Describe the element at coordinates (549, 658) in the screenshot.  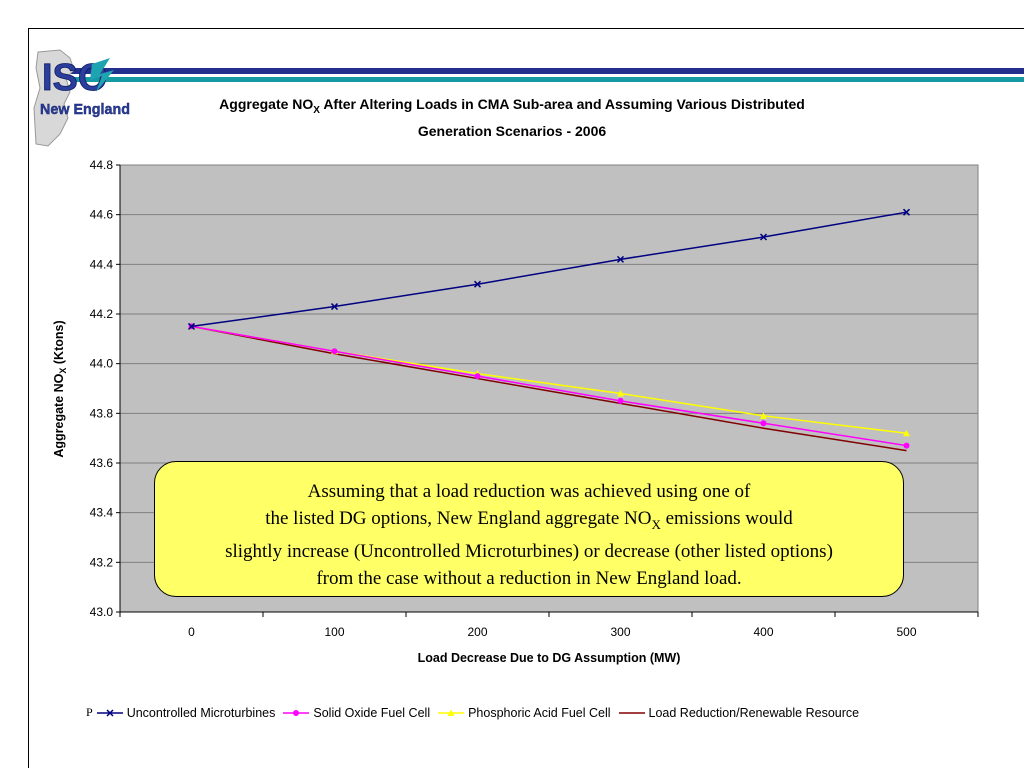
I see `x-axis-label: Load Decrease Due to DG Assumption (MW)` at that location.